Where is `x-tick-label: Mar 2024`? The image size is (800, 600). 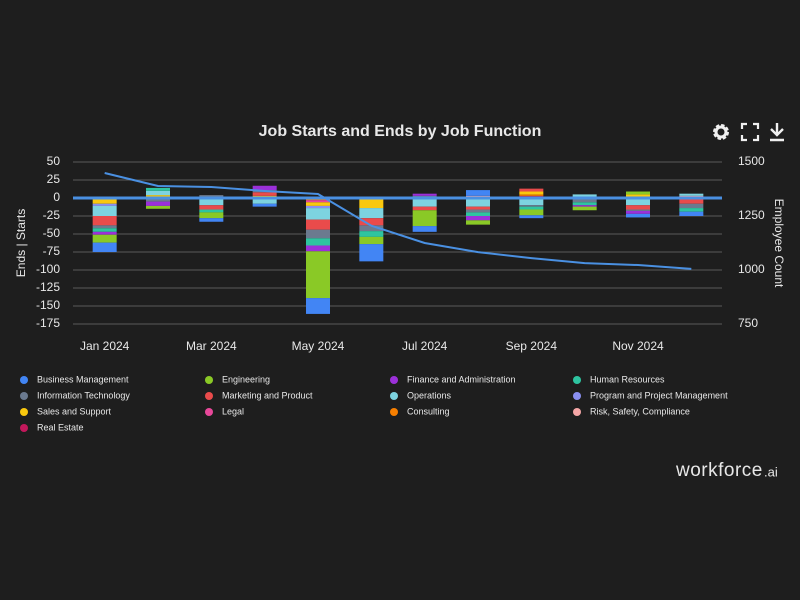 x-tick-label: Mar 2024 is located at coordinates (211, 346).